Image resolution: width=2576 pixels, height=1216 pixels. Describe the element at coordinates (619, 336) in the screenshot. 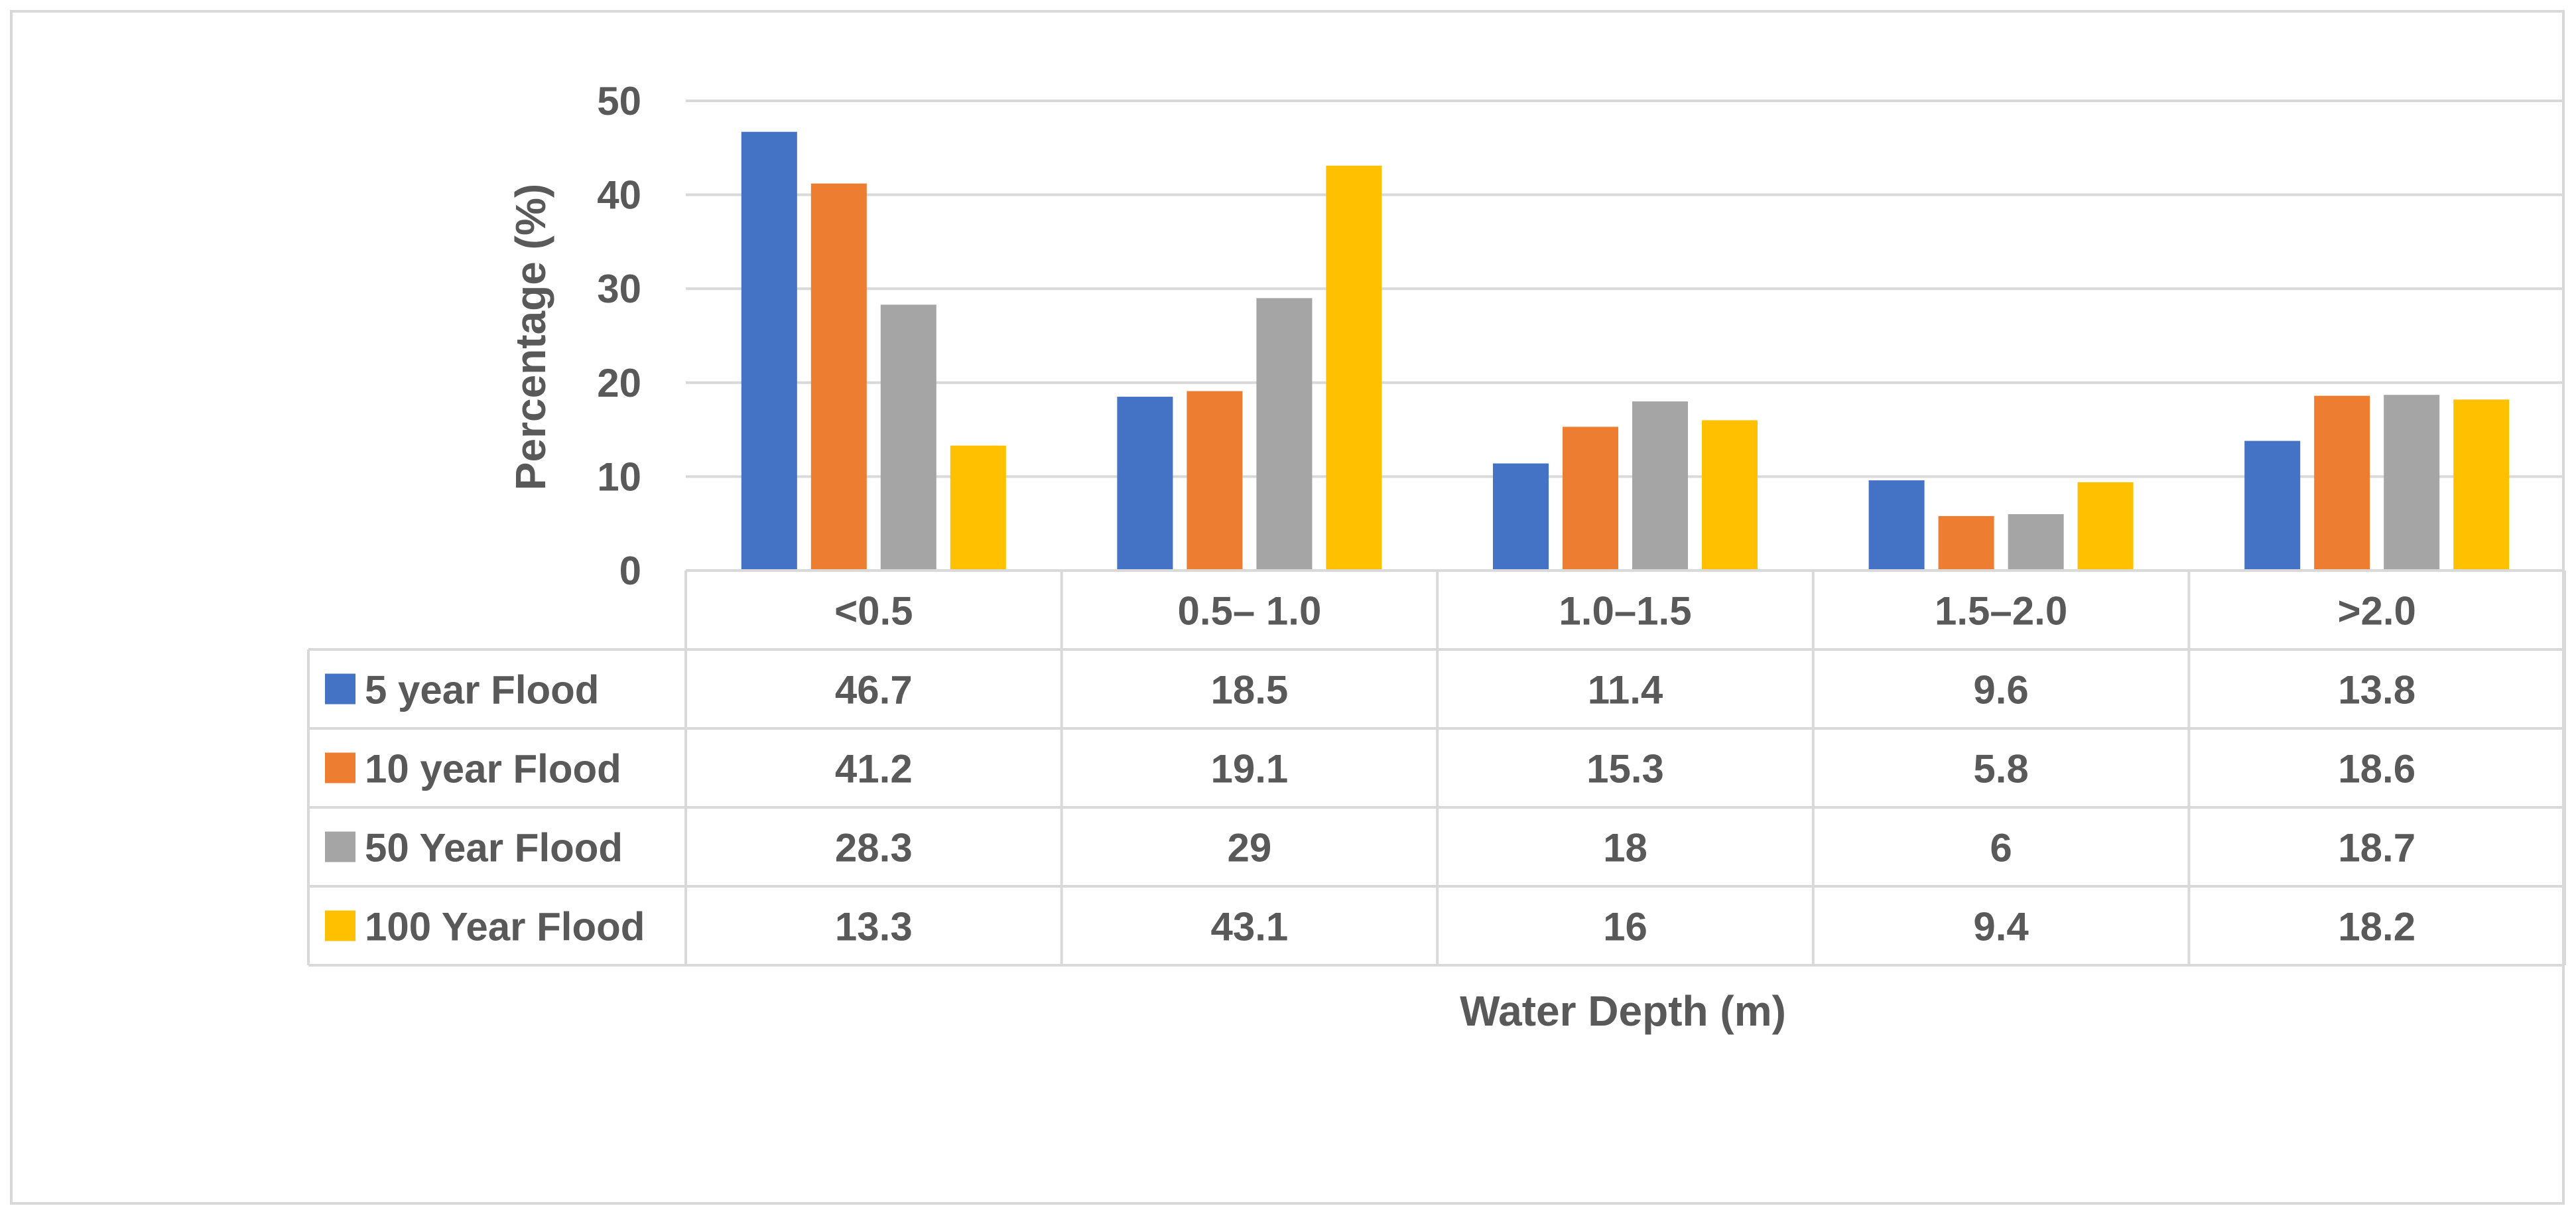

I see `y-axis-ticks: 0 10 20 30 40 50` at that location.